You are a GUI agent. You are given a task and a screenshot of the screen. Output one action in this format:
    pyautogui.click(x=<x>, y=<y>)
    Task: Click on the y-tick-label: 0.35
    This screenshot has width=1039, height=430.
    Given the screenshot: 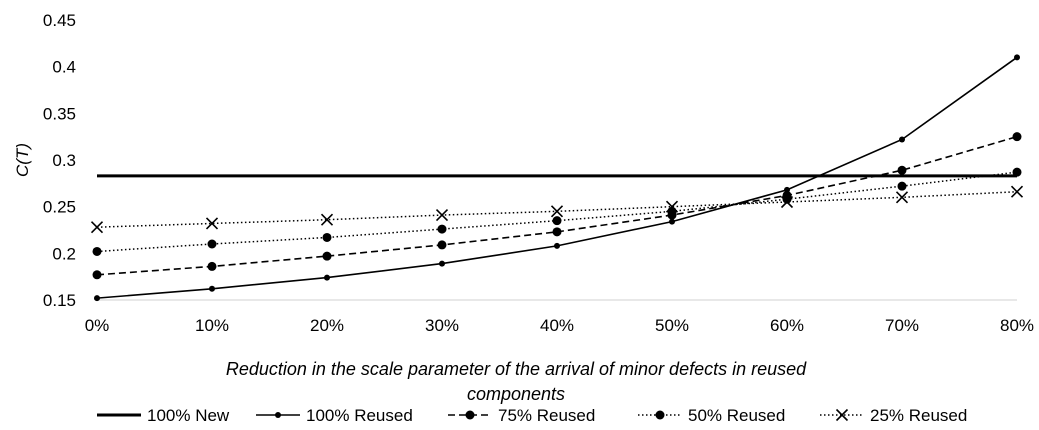 What is the action you would take?
    pyautogui.click(x=59, y=113)
    